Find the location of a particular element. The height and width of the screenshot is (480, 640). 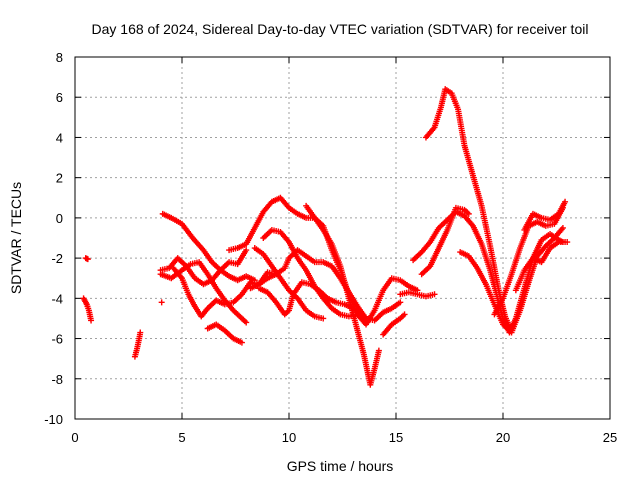

series-sat-p is located at coordinates (394, 324).